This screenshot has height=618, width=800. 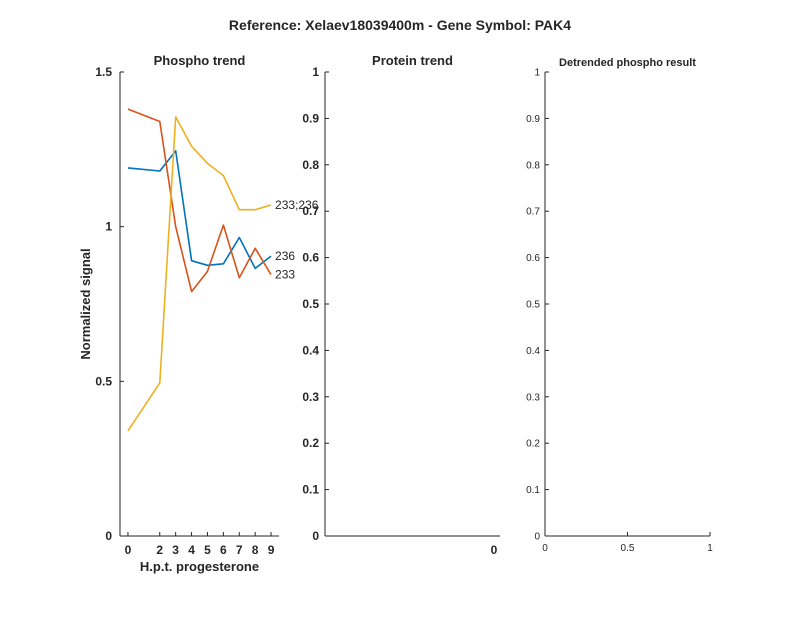 What do you see at coordinates (628, 548) in the screenshot?
I see `x-tick-label: 0.5` at bounding box center [628, 548].